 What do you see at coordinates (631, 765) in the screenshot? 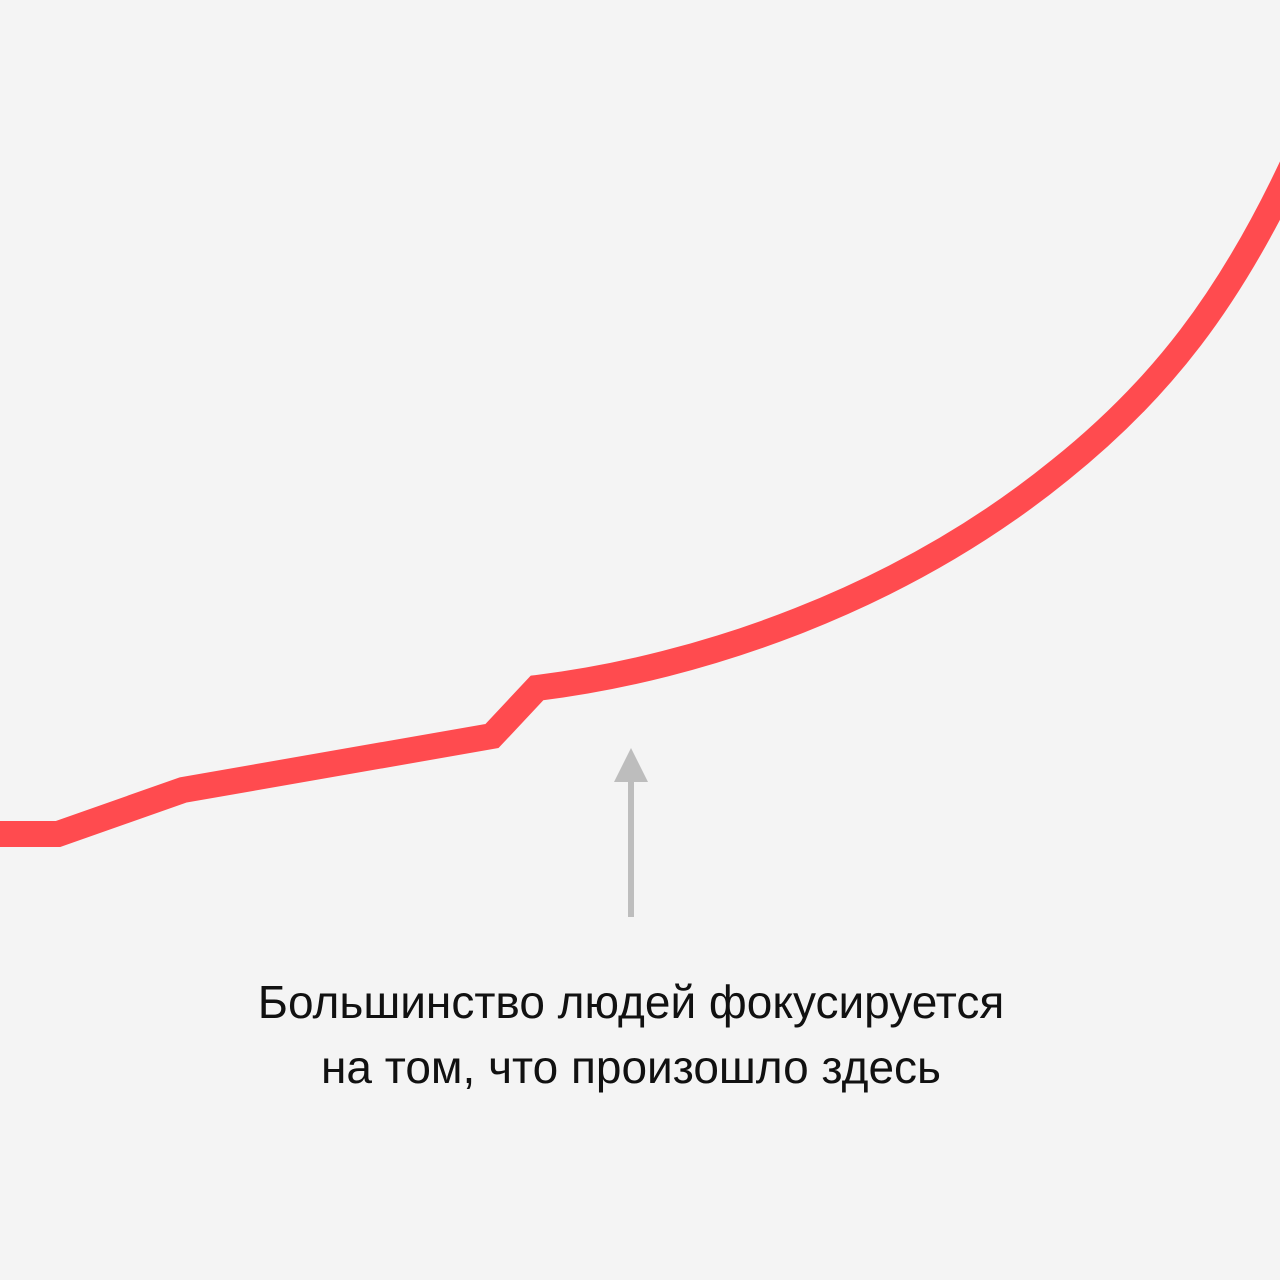
I see `arrow-head` at bounding box center [631, 765].